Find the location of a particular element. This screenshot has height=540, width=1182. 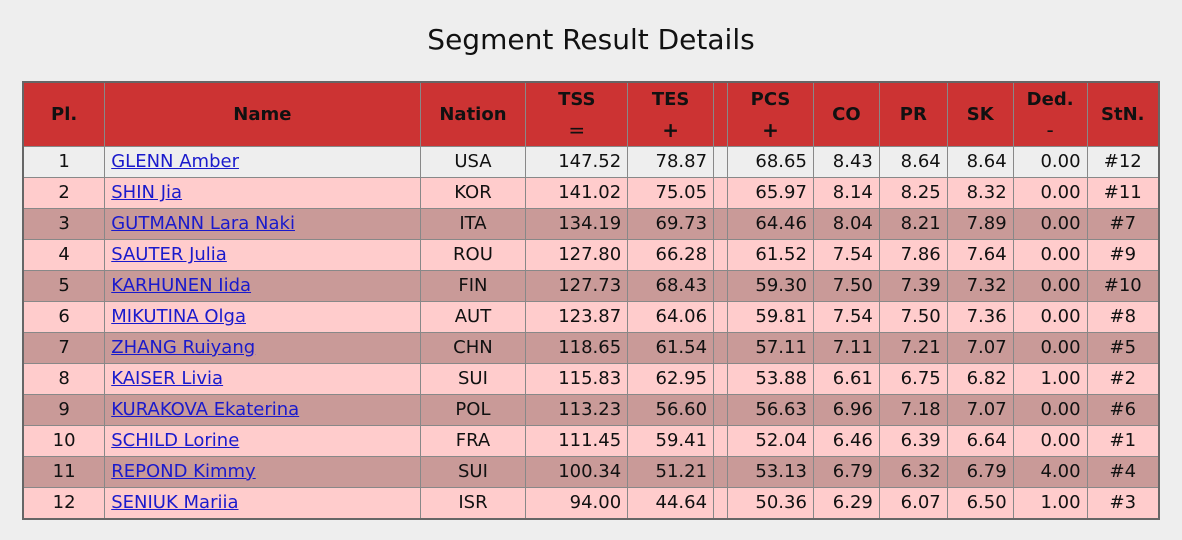

skater-link: SHIN Jia is located at coordinates (147, 192).